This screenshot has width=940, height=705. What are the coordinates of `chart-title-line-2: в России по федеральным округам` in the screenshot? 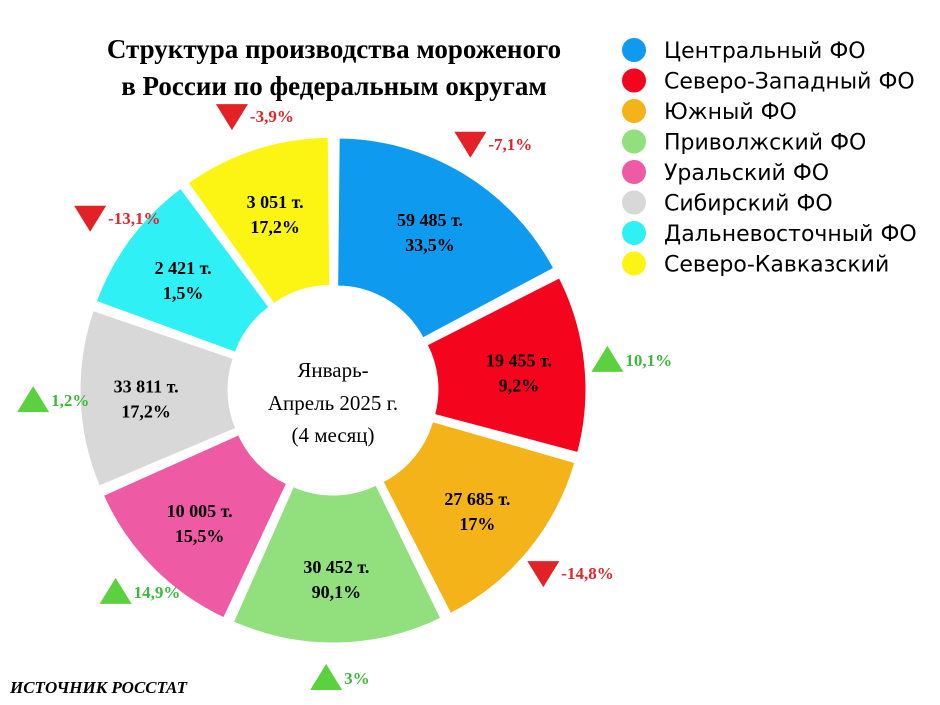 It's located at (334, 86).